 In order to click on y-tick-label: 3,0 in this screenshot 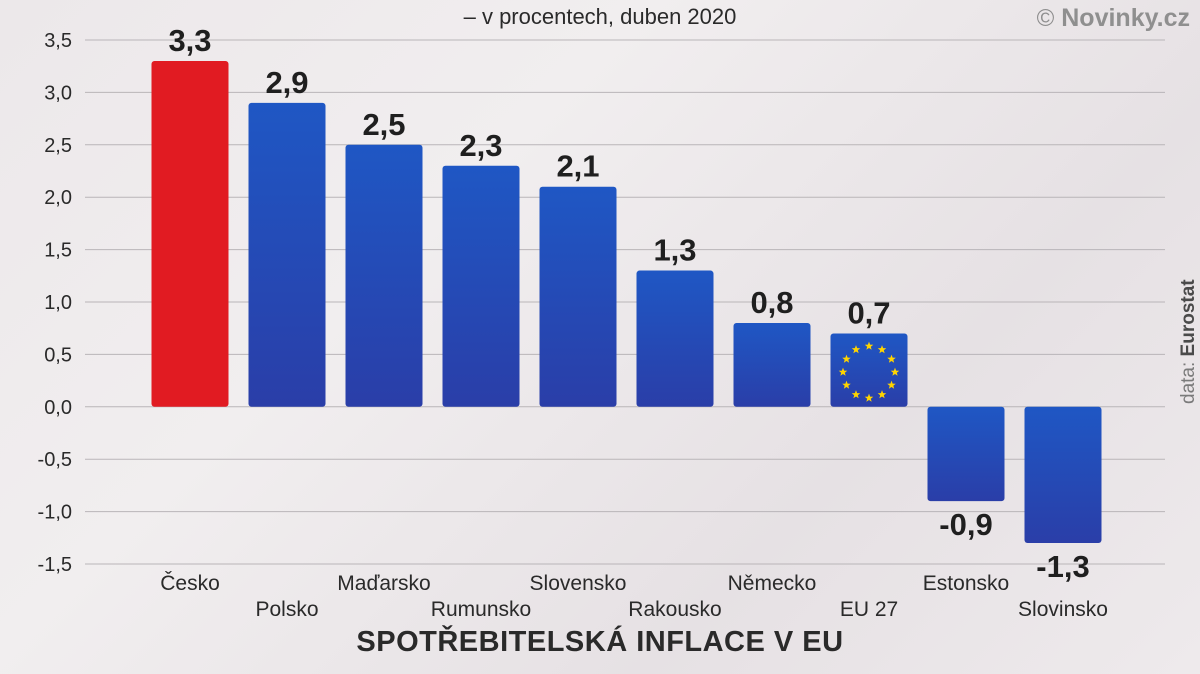, I will do `click(58, 93)`.